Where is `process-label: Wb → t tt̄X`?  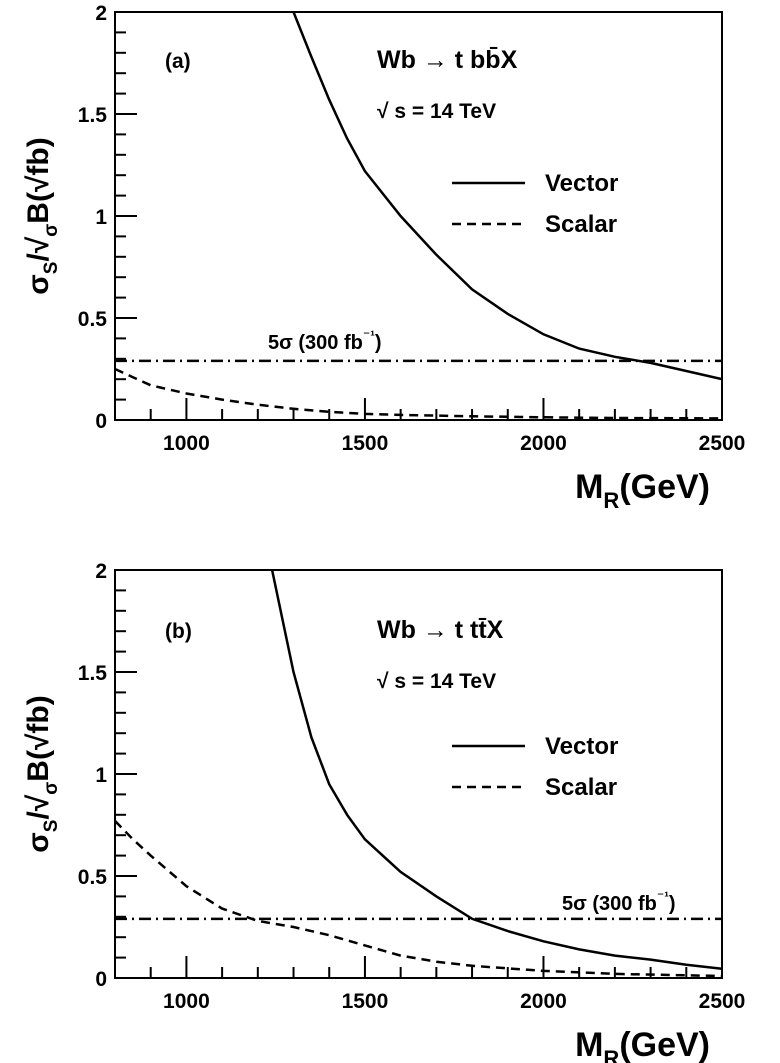 process-label: Wb → t tt̄X is located at coordinates (440, 630).